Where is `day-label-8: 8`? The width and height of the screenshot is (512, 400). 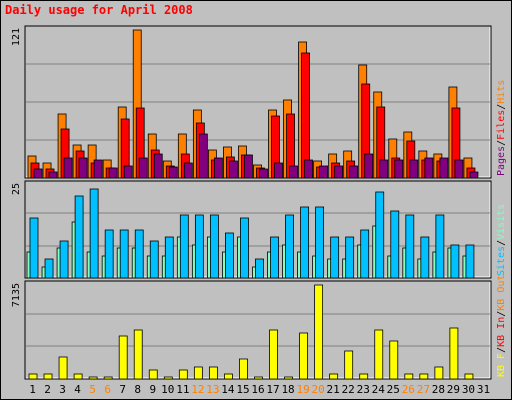
day-label-8: 8 is located at coordinates (137, 389).